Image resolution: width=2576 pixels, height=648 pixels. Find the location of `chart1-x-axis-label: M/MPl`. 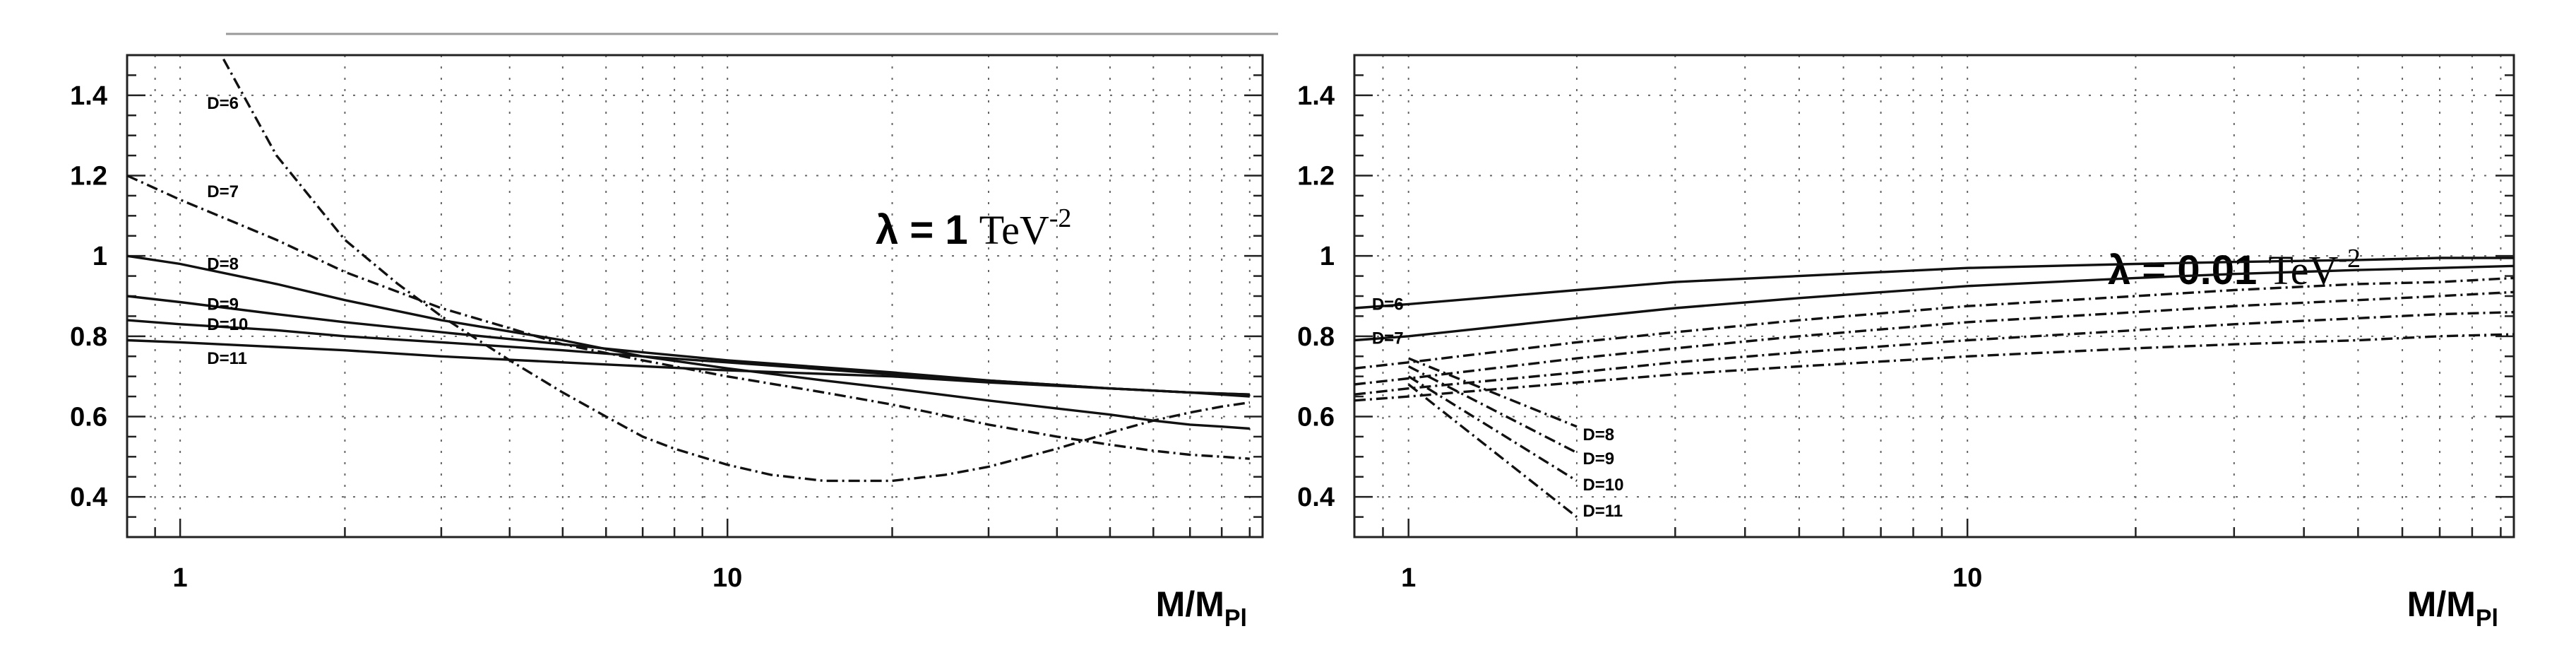

chart1-x-axis-label: M/MPl is located at coordinates (1201, 608).